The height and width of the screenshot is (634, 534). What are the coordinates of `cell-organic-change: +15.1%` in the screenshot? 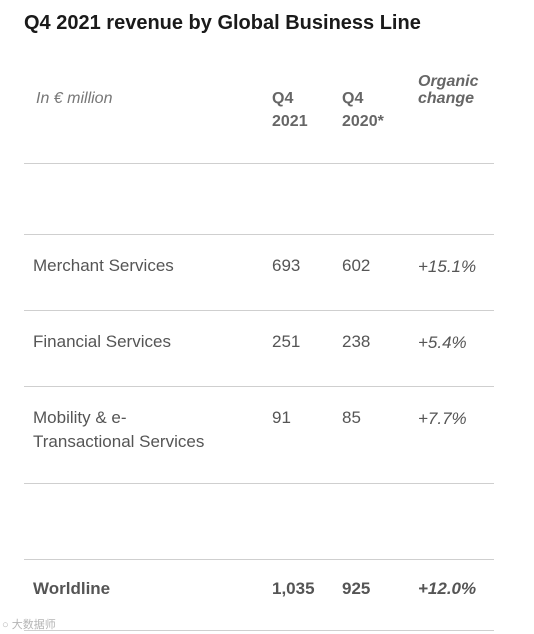 It's located at (447, 266).